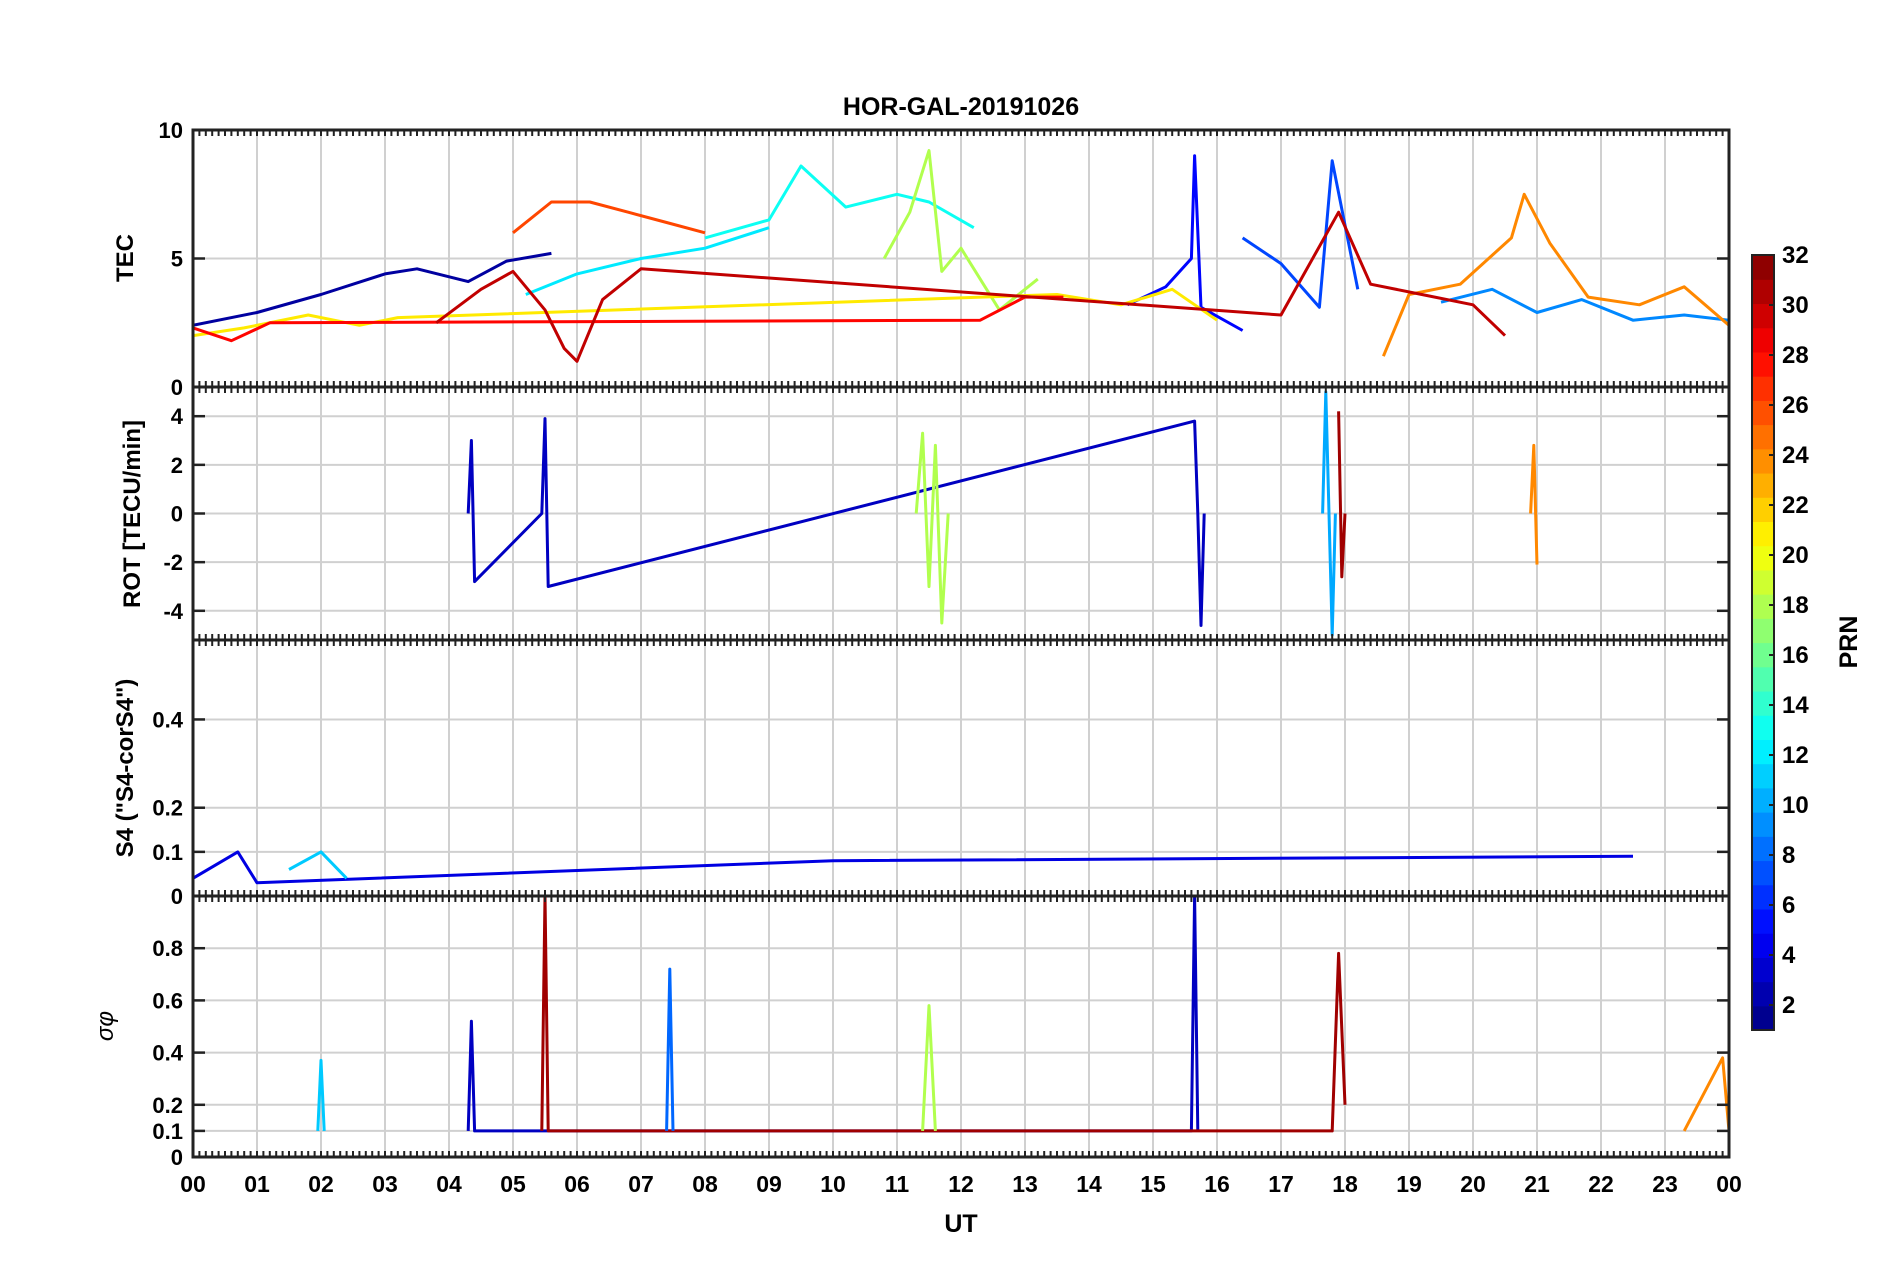 This screenshot has height=1272, width=1902. Describe the element at coordinates (1795, 455) in the screenshot. I see `colorbar-tick-label: 24` at that location.